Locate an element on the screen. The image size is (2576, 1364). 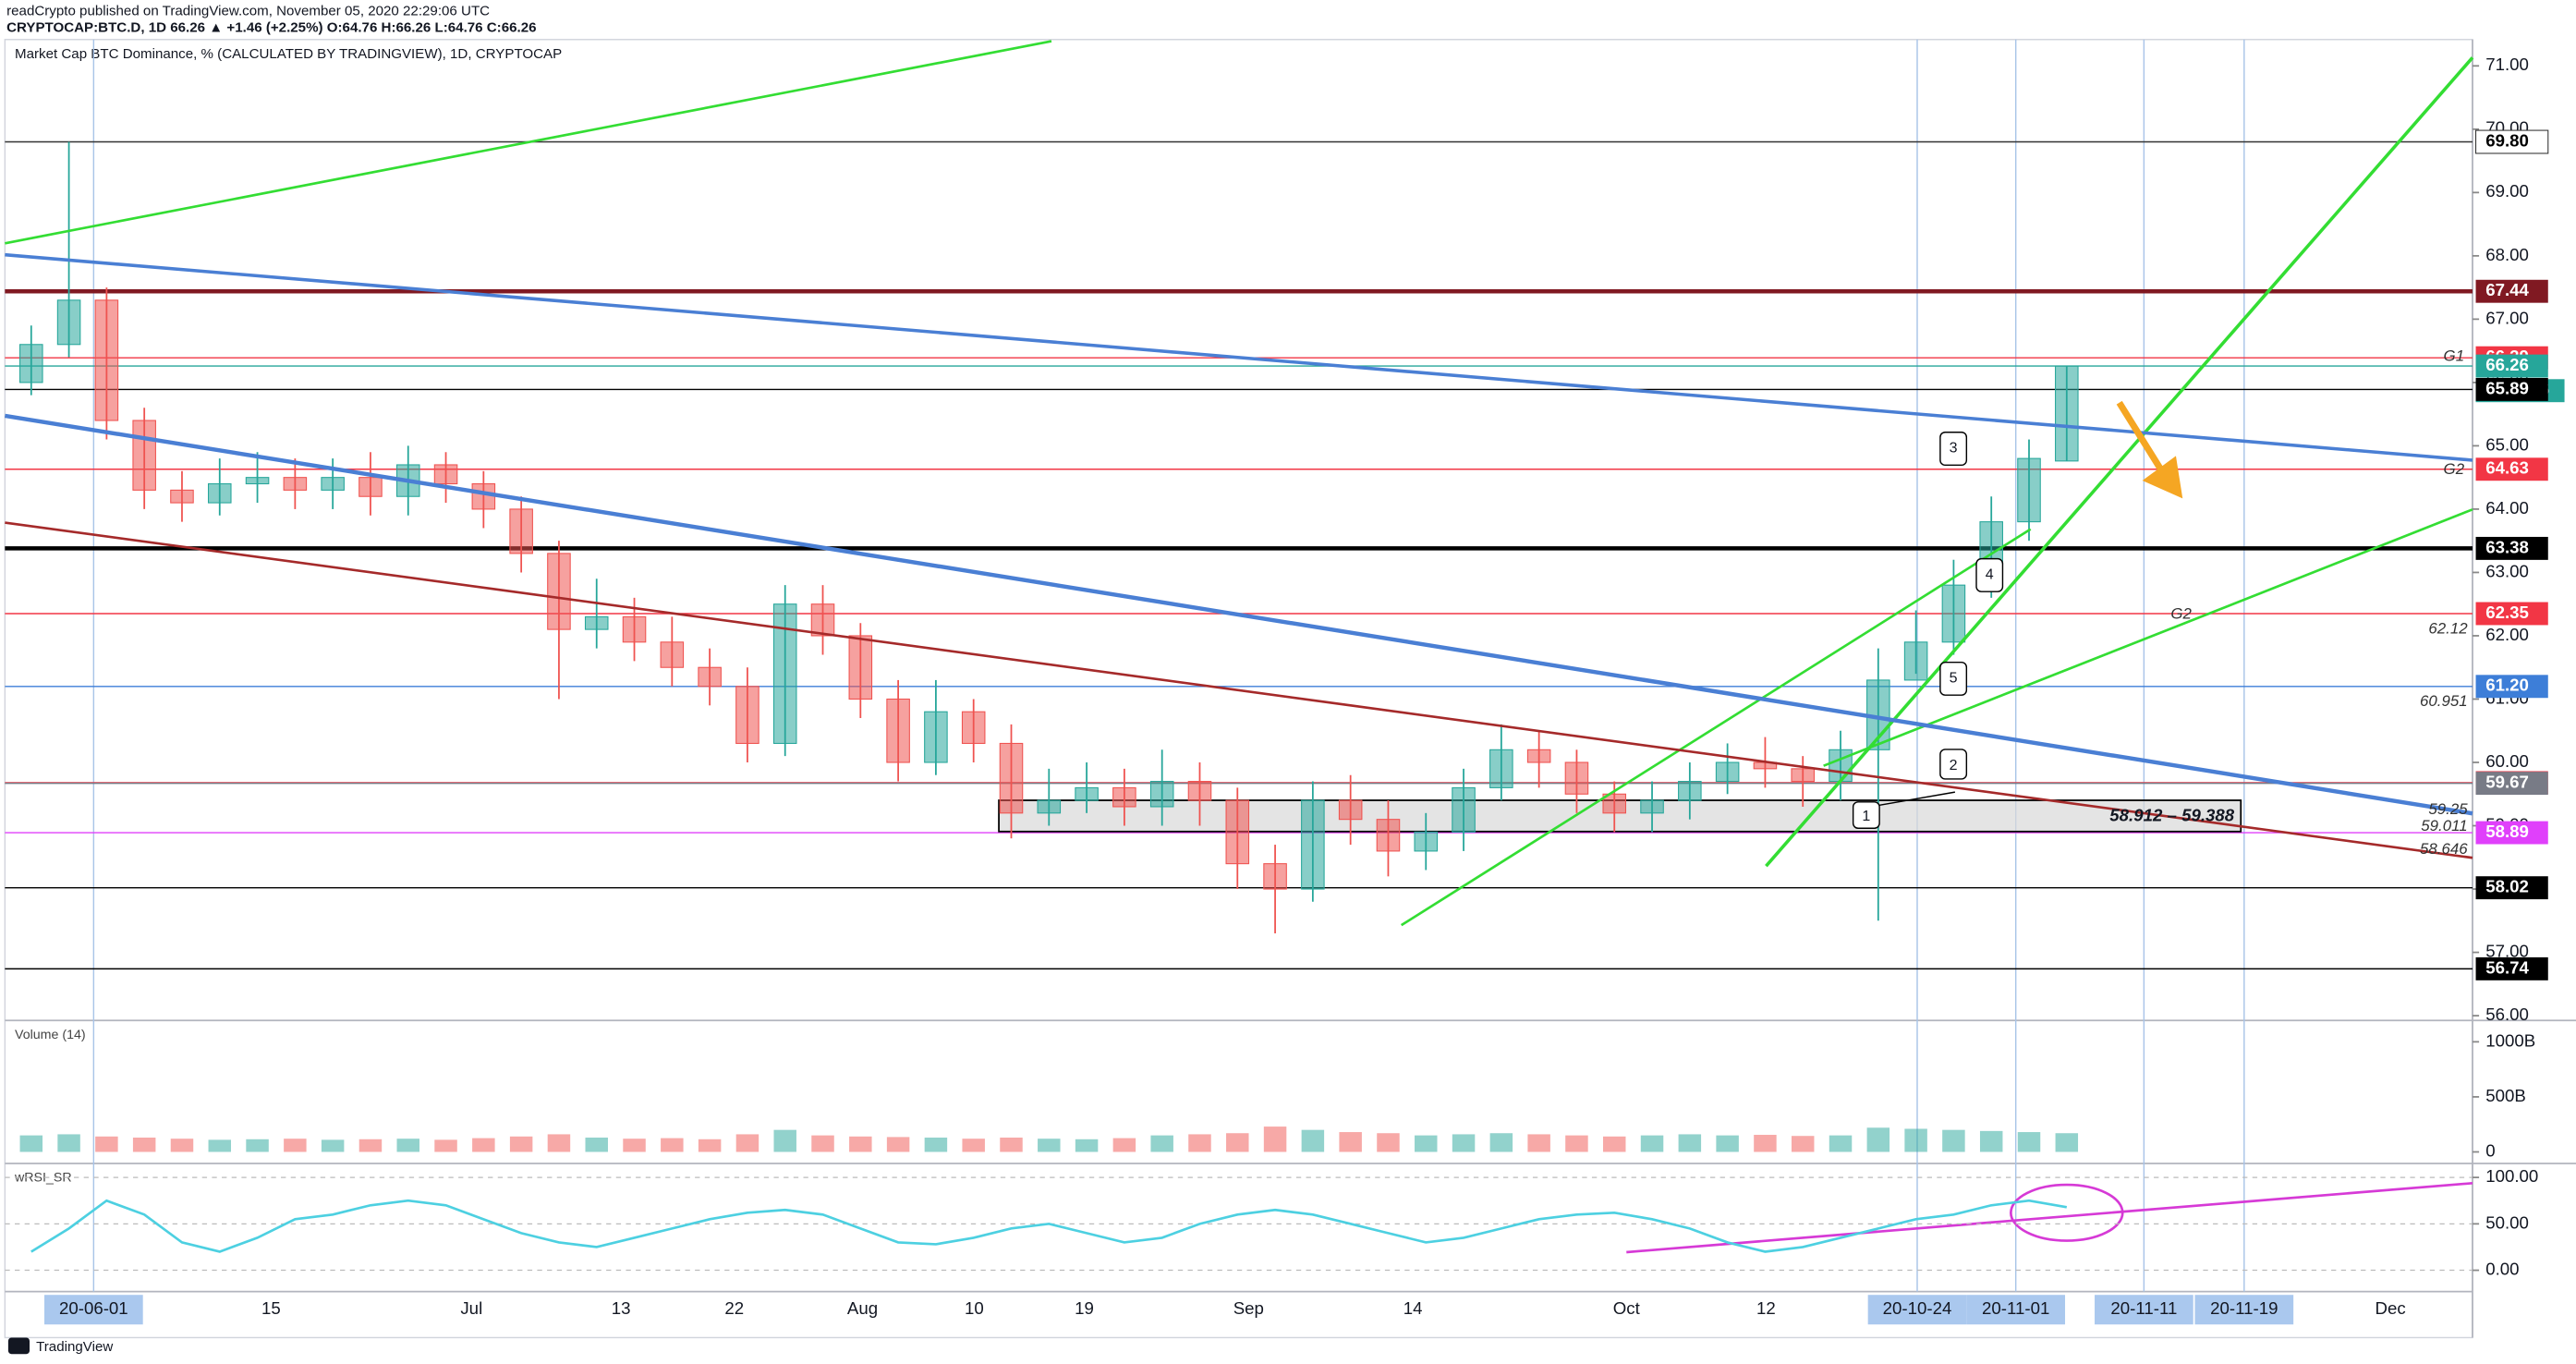
price-label: 56.74 is located at coordinates (2507, 967).